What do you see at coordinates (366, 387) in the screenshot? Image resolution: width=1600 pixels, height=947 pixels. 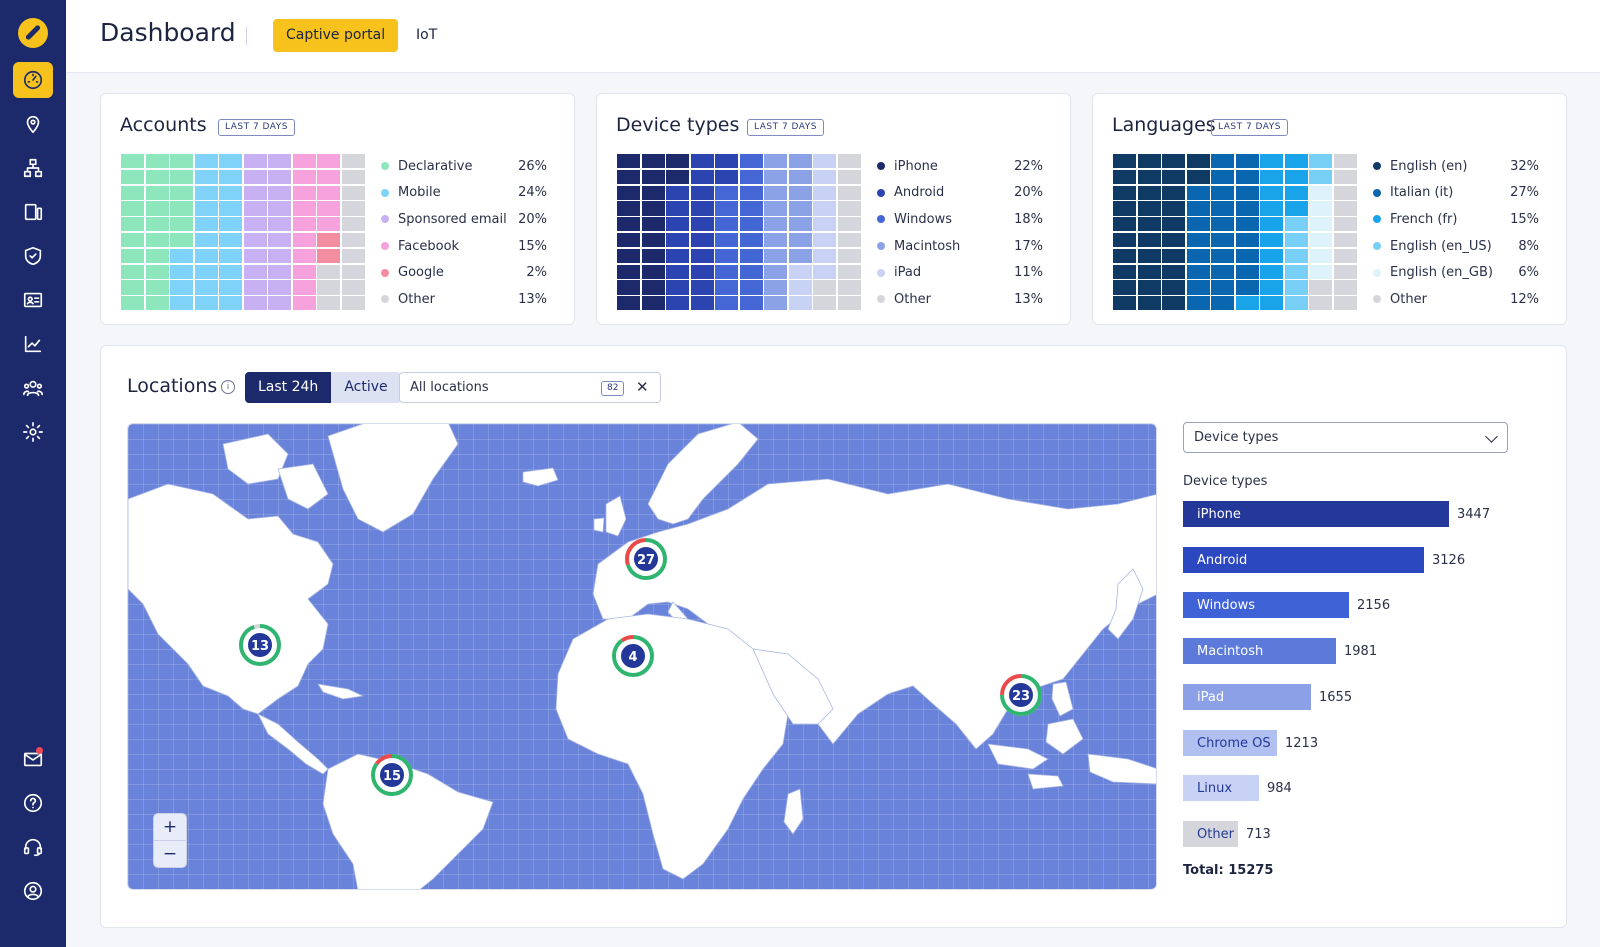 I see `segment-active: Active` at bounding box center [366, 387].